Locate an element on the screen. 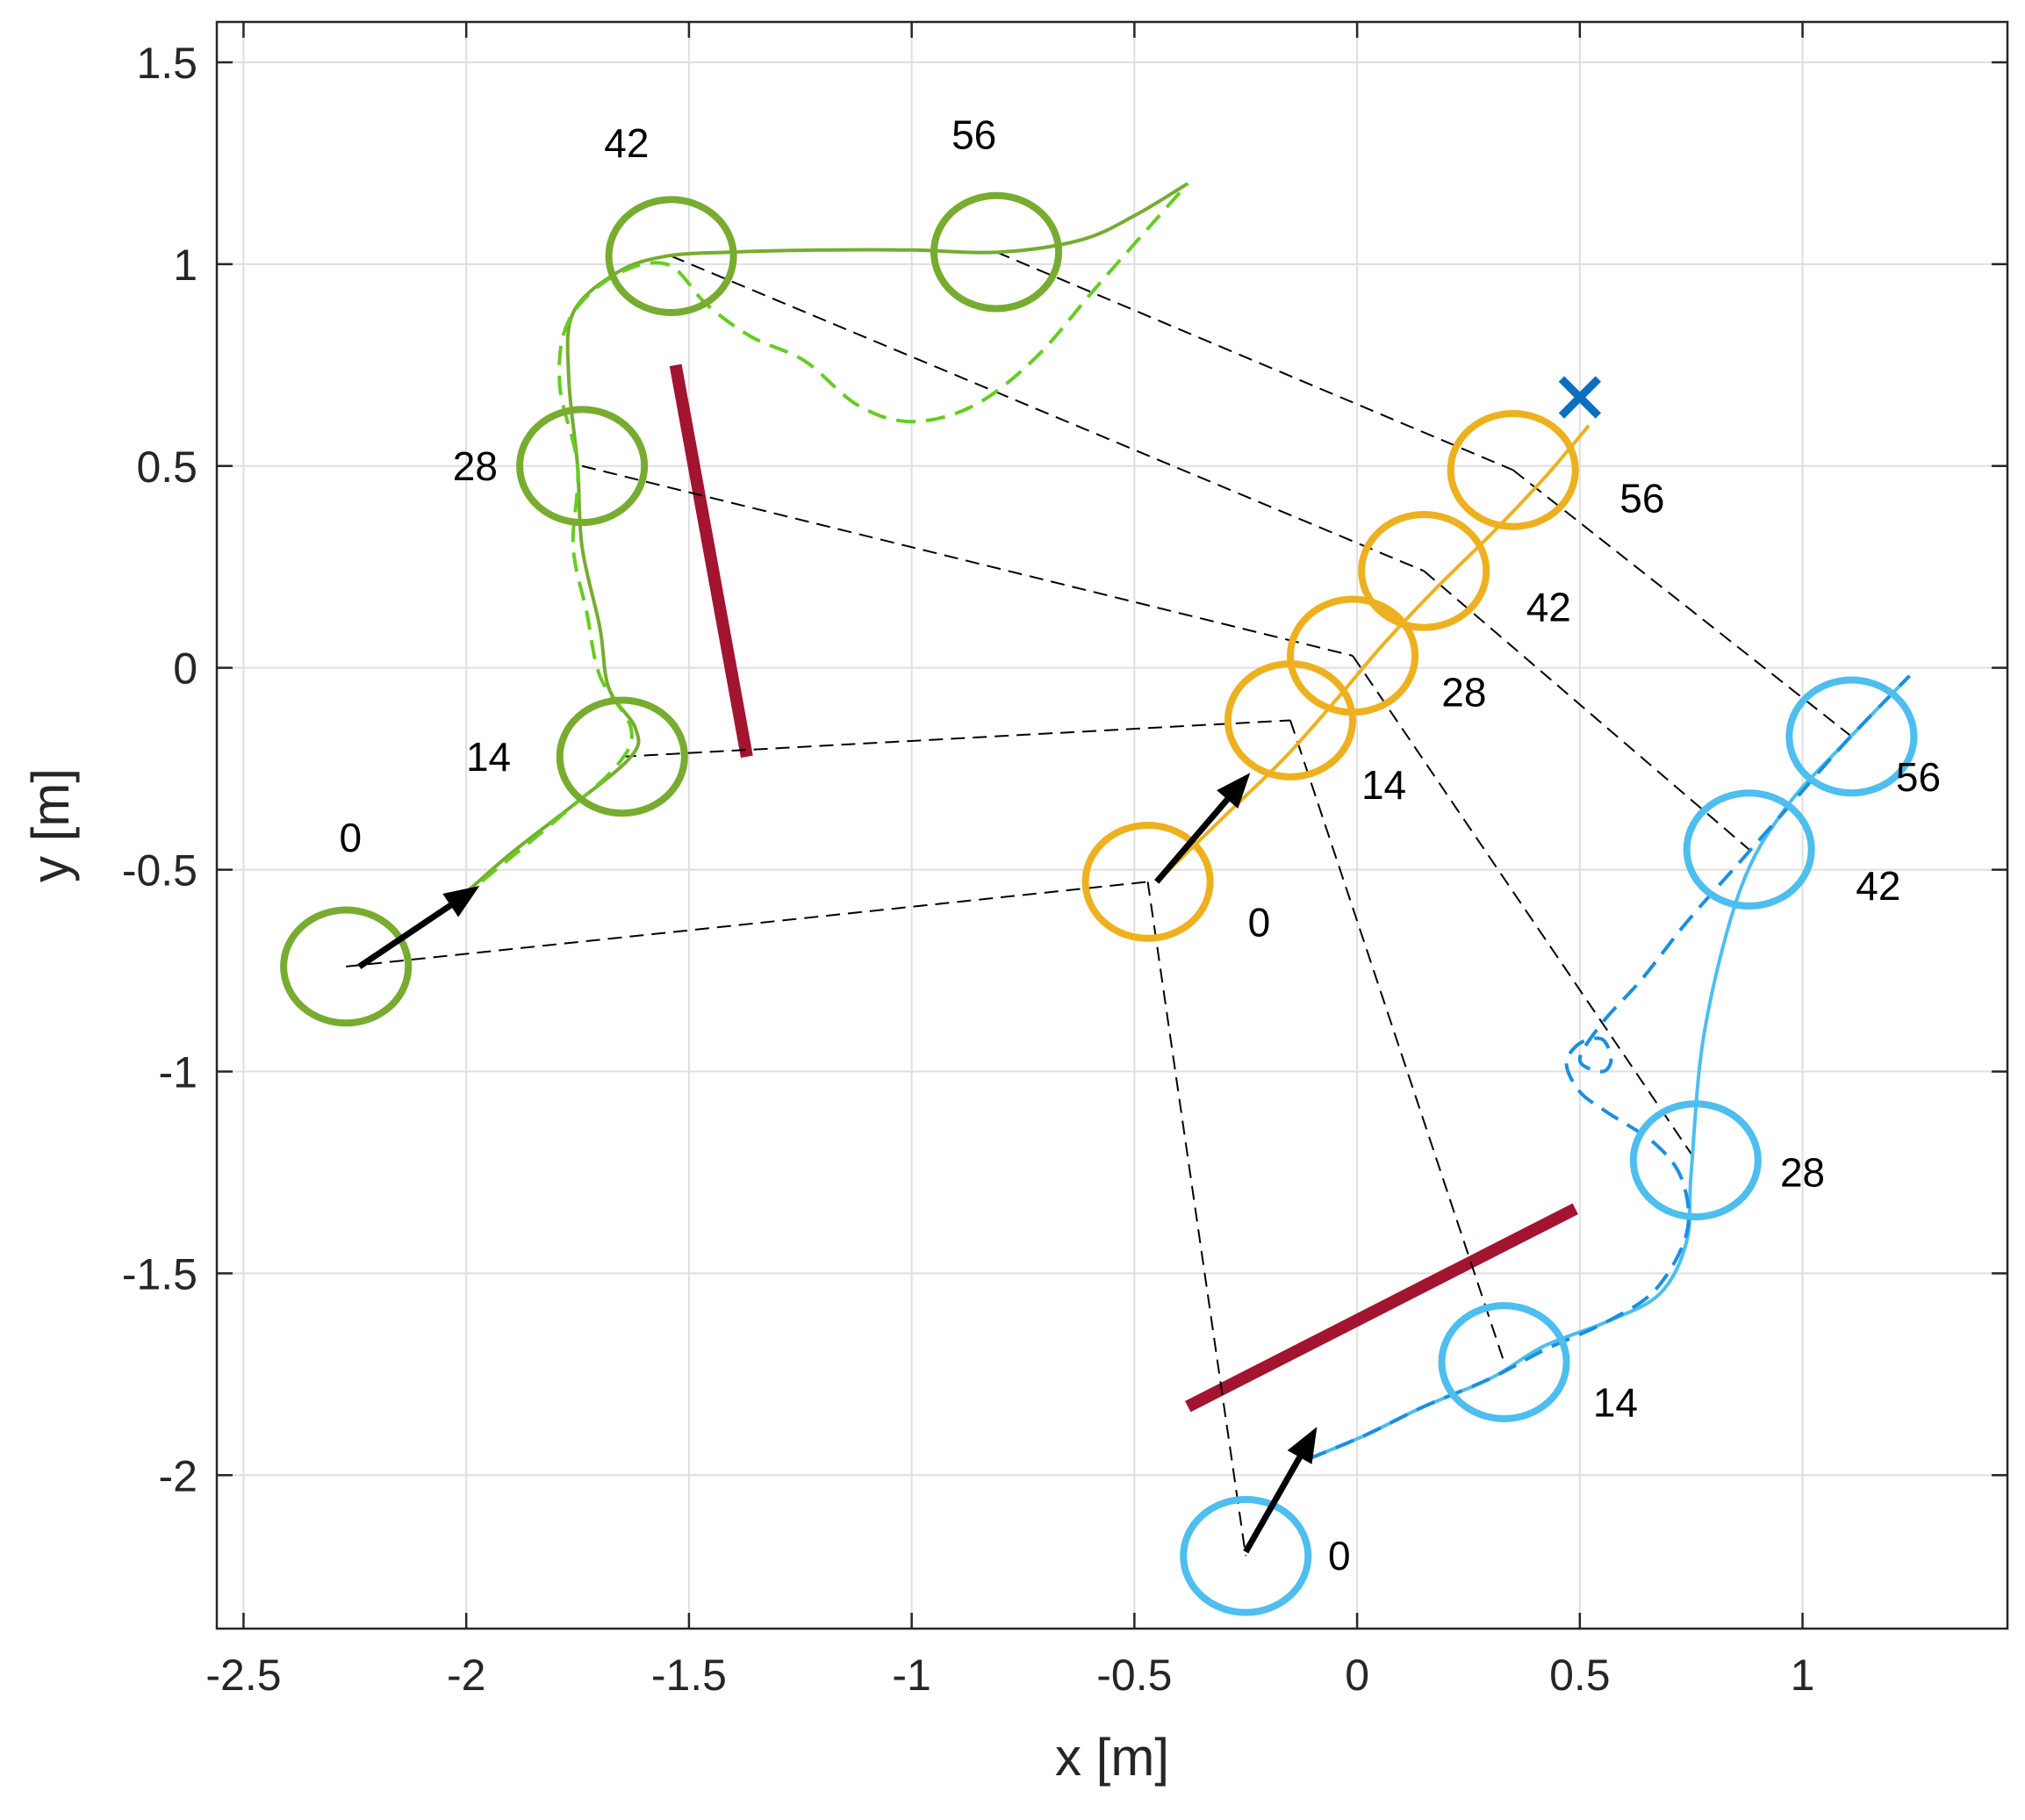  y-tick-label: -1.5 is located at coordinates (159, 1273).